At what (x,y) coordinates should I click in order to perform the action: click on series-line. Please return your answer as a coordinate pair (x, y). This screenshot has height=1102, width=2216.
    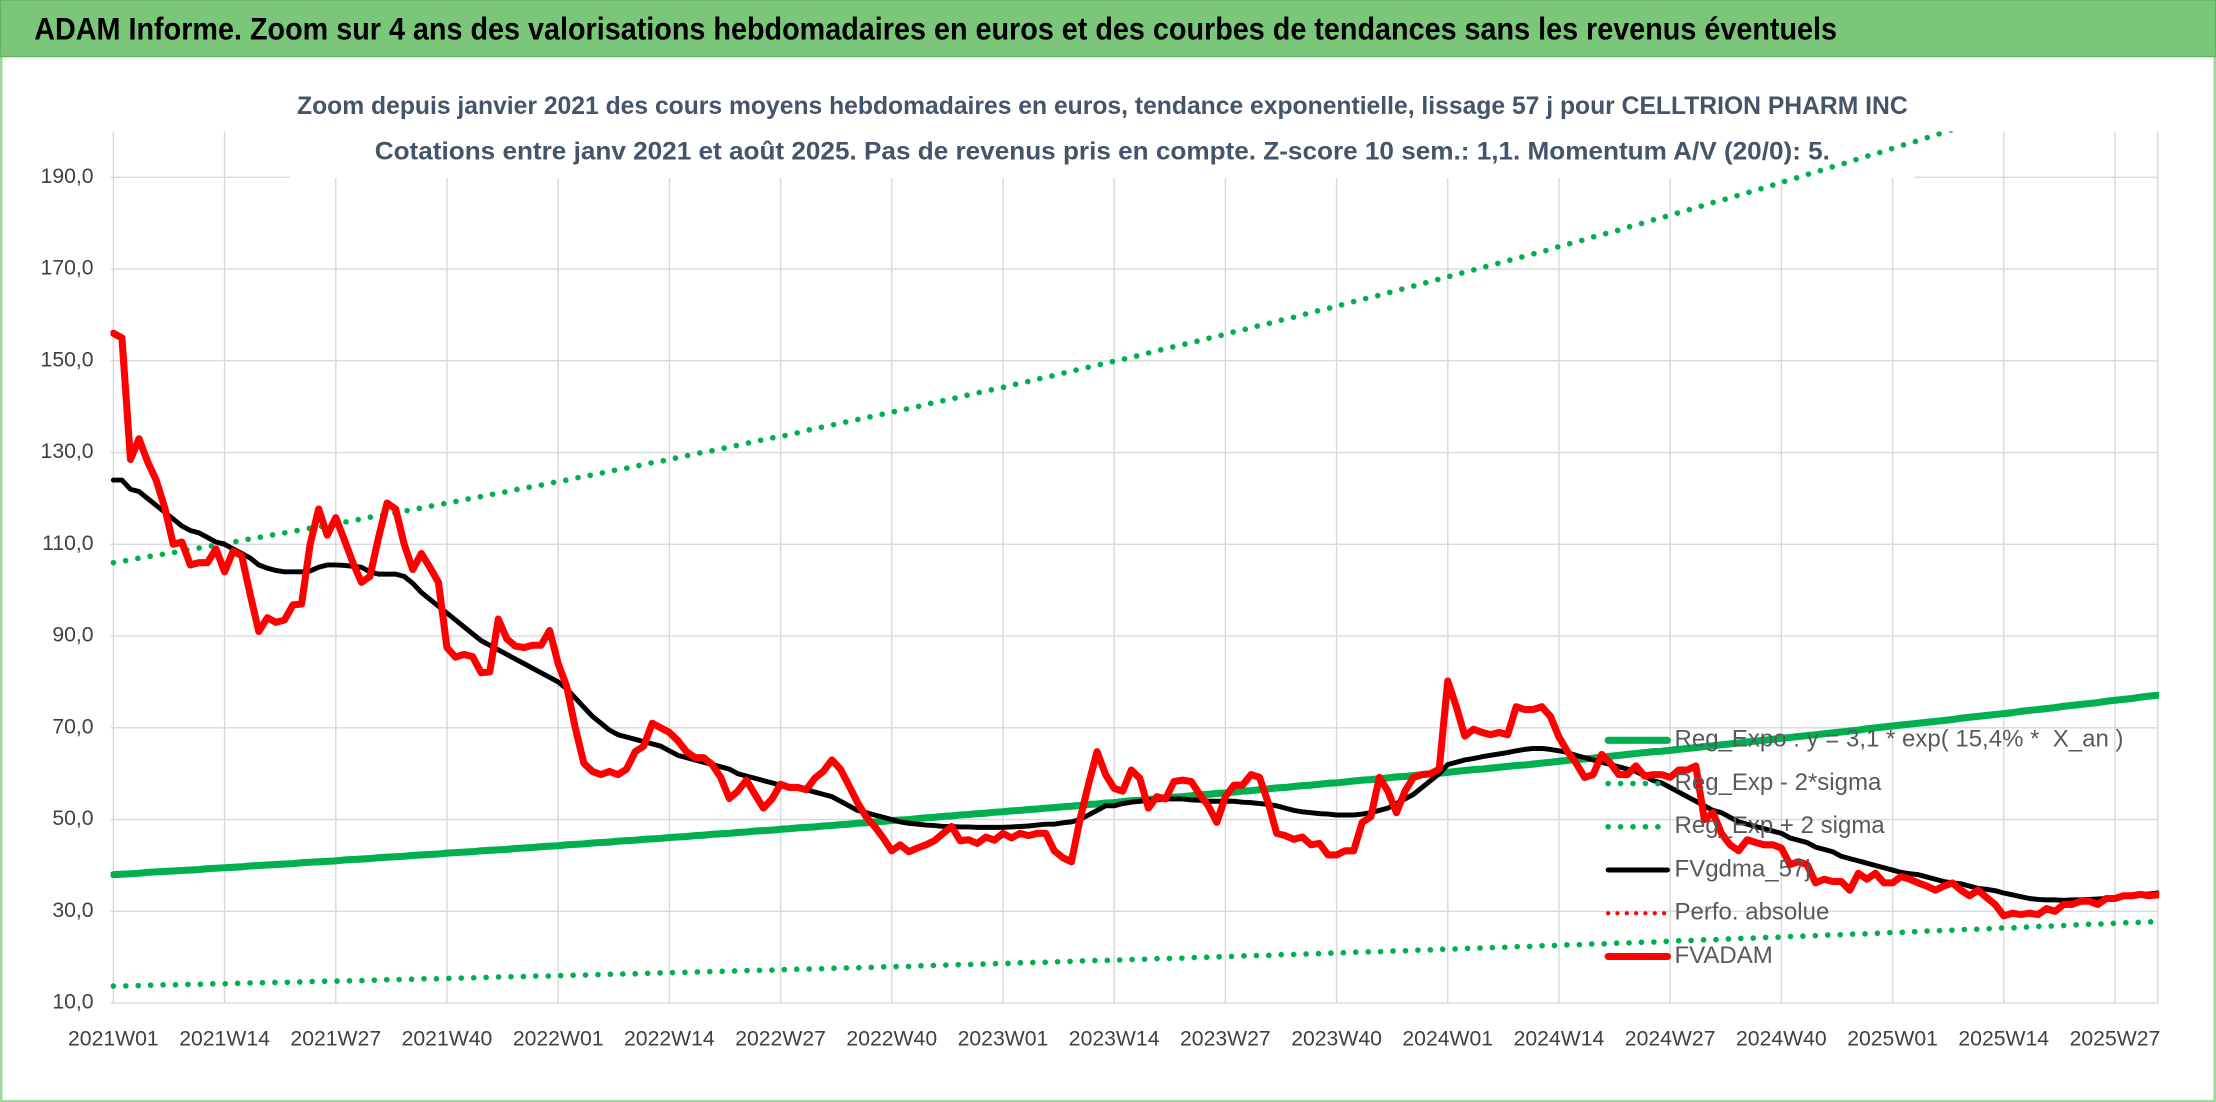
    Looking at the image, I should click on (1135, 953).